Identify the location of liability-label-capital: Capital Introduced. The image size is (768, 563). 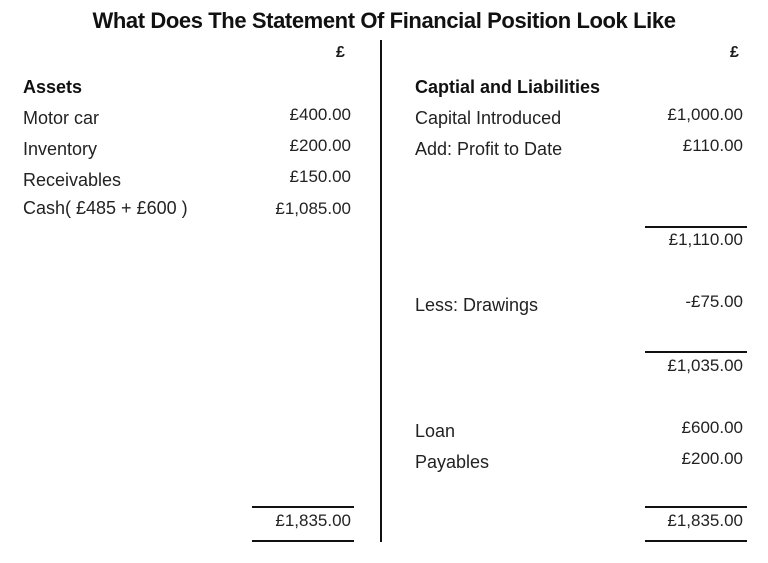
(488, 118).